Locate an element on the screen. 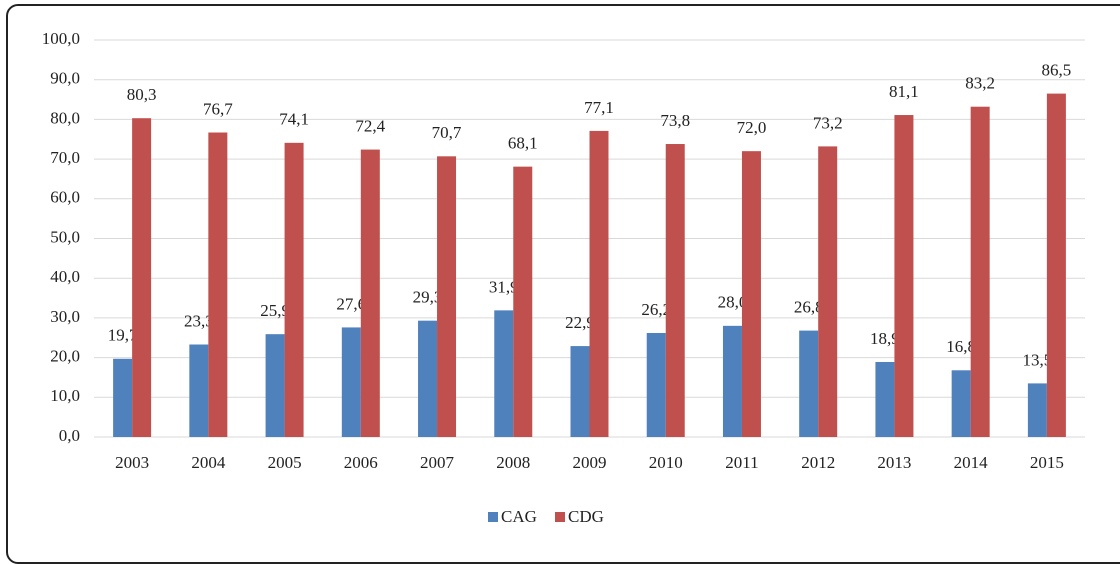 The image size is (1120, 564). y-tick-label: 60,0 is located at coordinates (65, 197).